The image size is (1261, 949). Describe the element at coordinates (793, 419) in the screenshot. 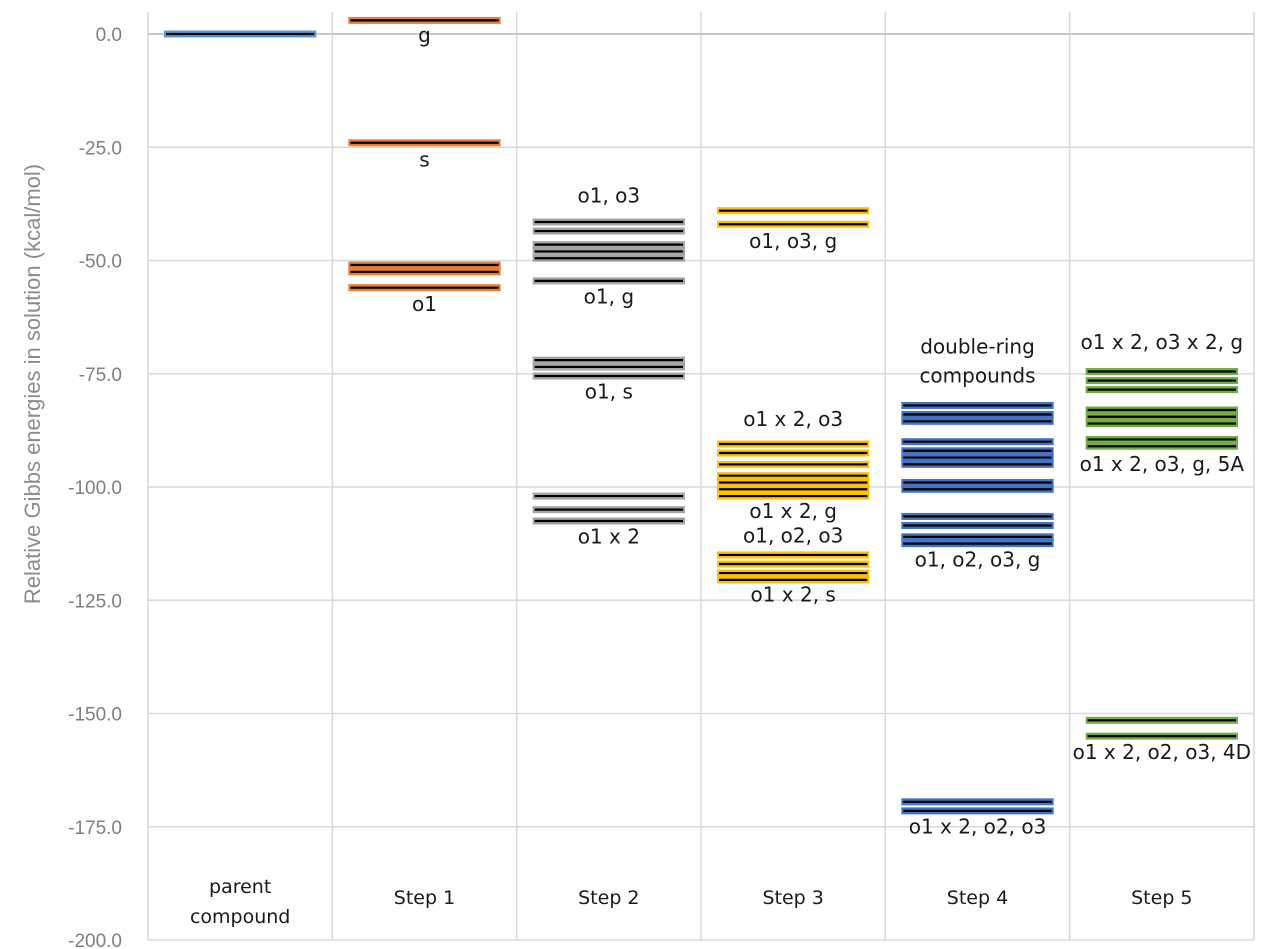

I see `level-annotation: o1 x 2, o3` at that location.